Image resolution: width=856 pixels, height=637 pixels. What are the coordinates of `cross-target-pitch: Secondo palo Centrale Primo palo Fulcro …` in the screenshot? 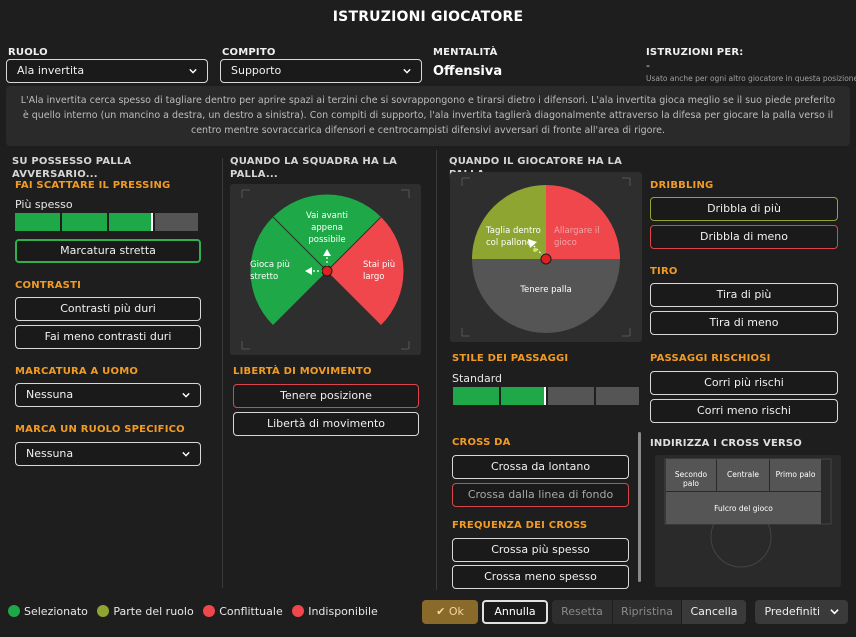 It's located at (748, 521).